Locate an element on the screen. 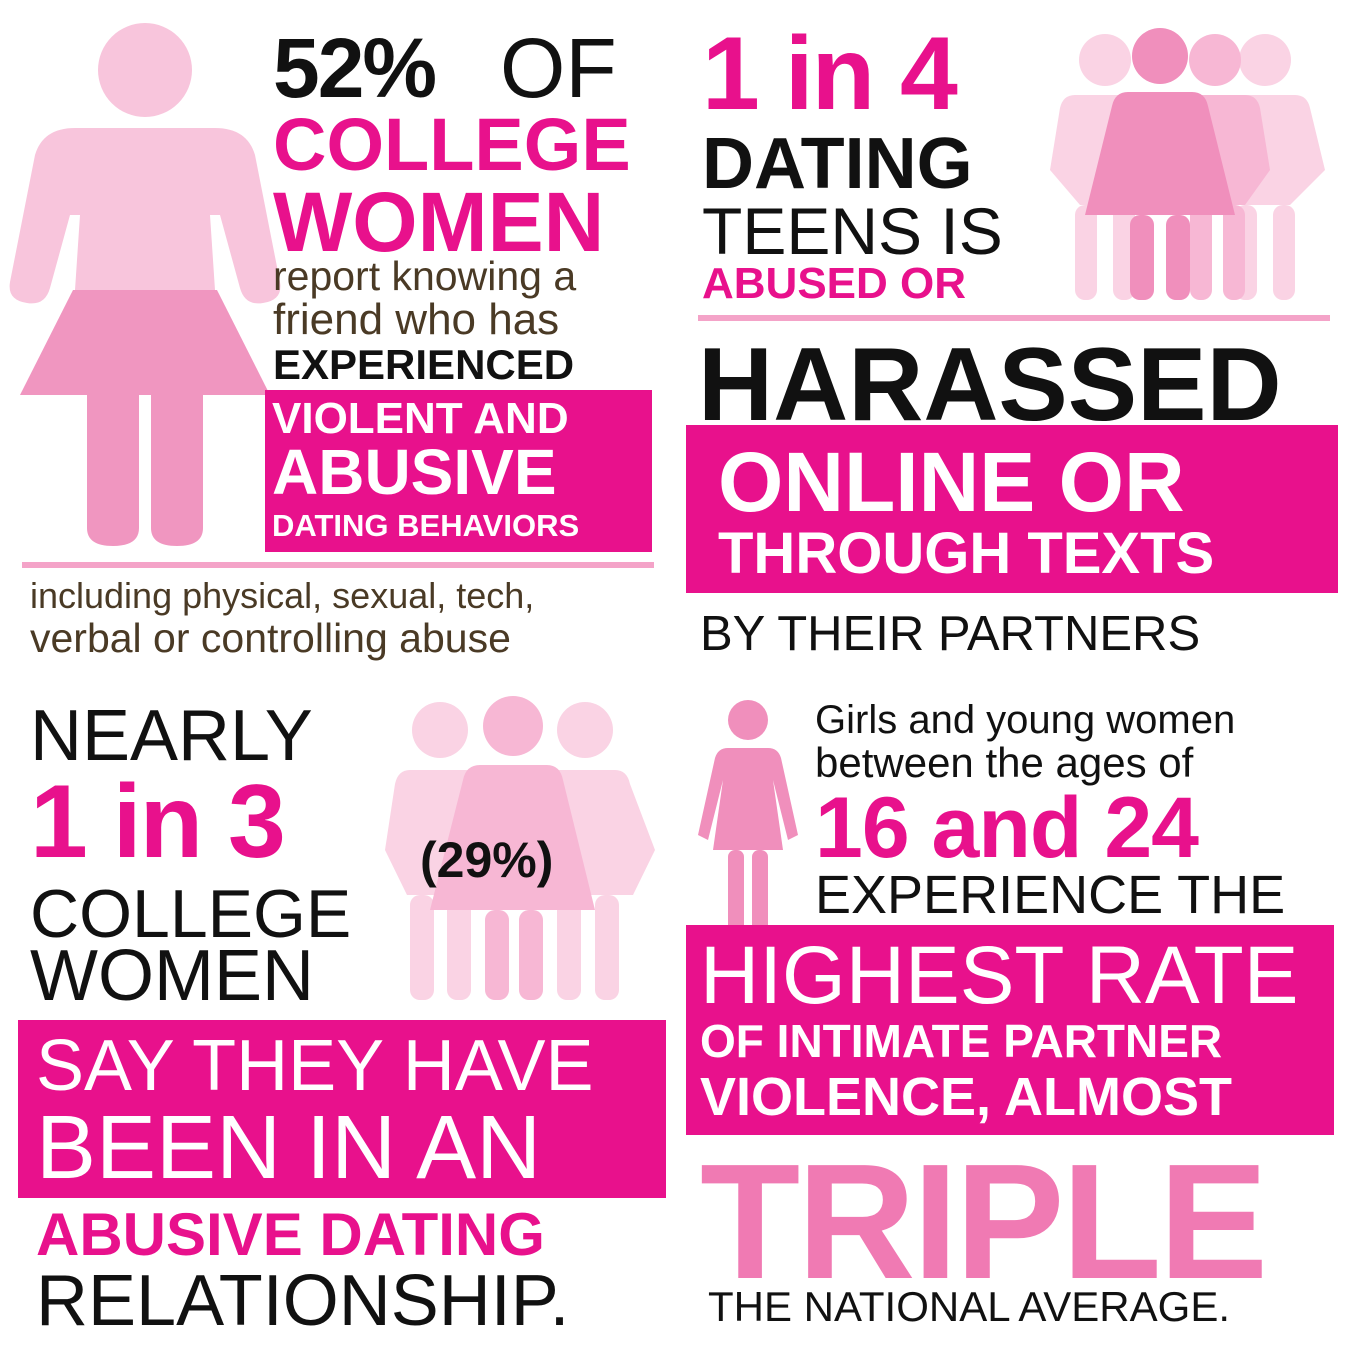 This screenshot has height=1350, width=1350. q1-footnote-line1: including physical, sexual, tech, is located at coordinates (282, 595).